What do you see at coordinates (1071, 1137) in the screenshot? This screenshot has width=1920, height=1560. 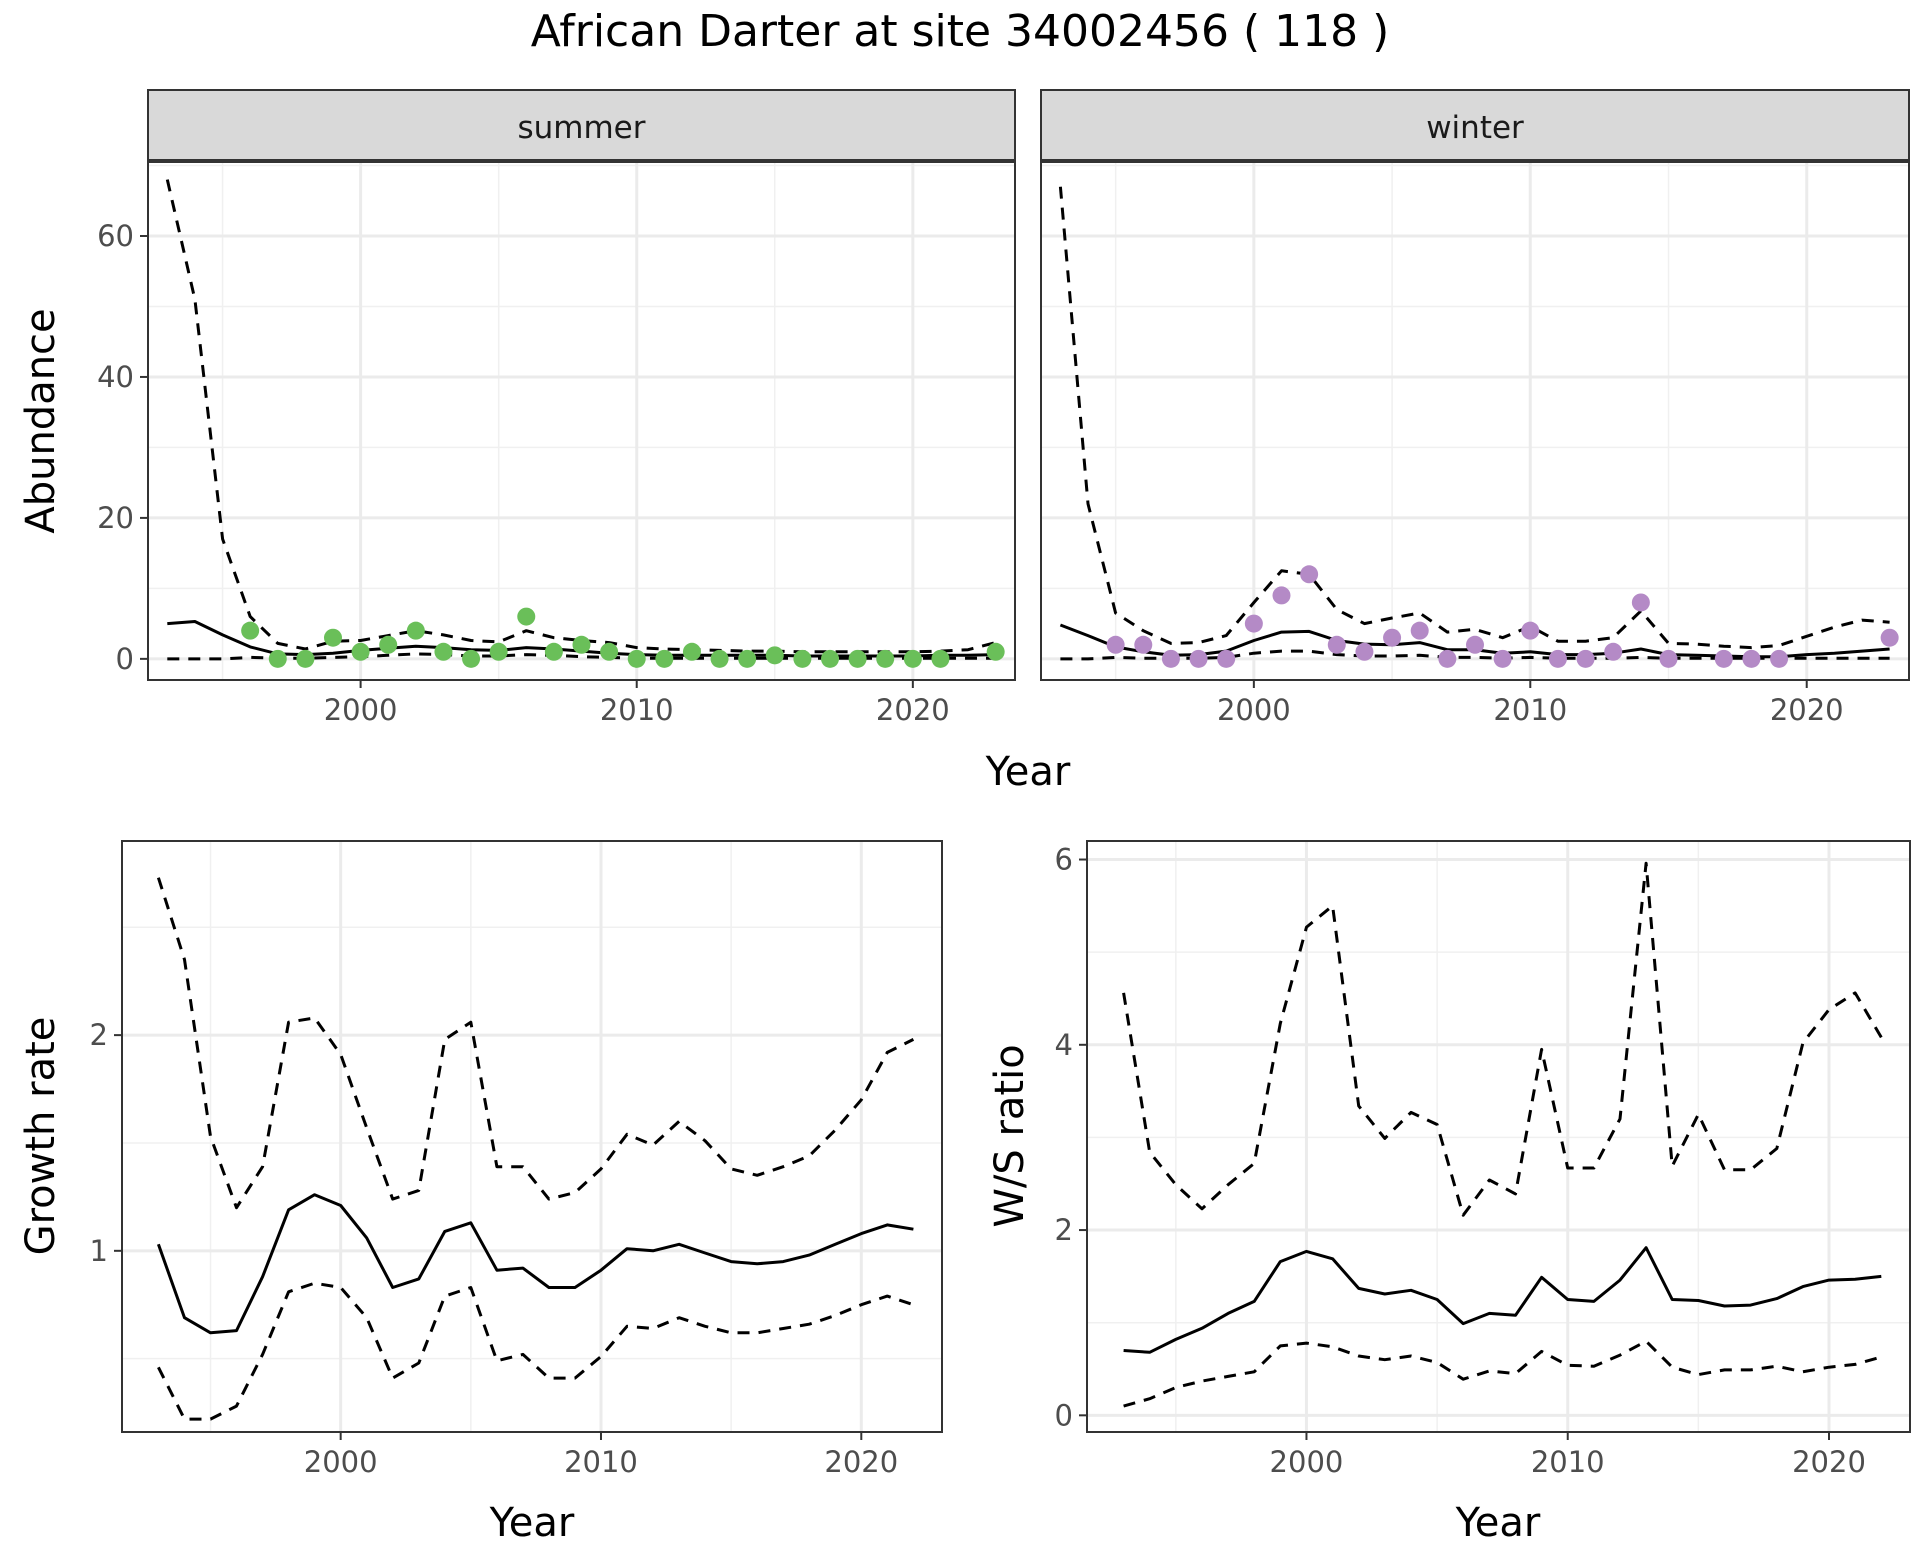 I see `y-ticks-ratio: 0 2 4 6` at bounding box center [1071, 1137].